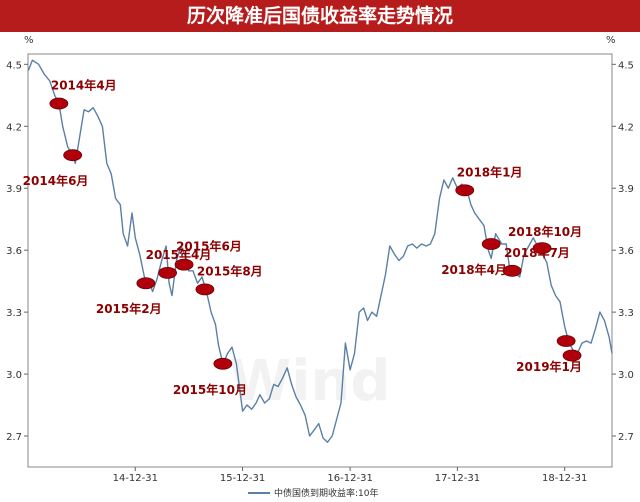 The height and width of the screenshot is (502, 640). I want to click on annotation-label: 2014年4月, so click(84, 85).